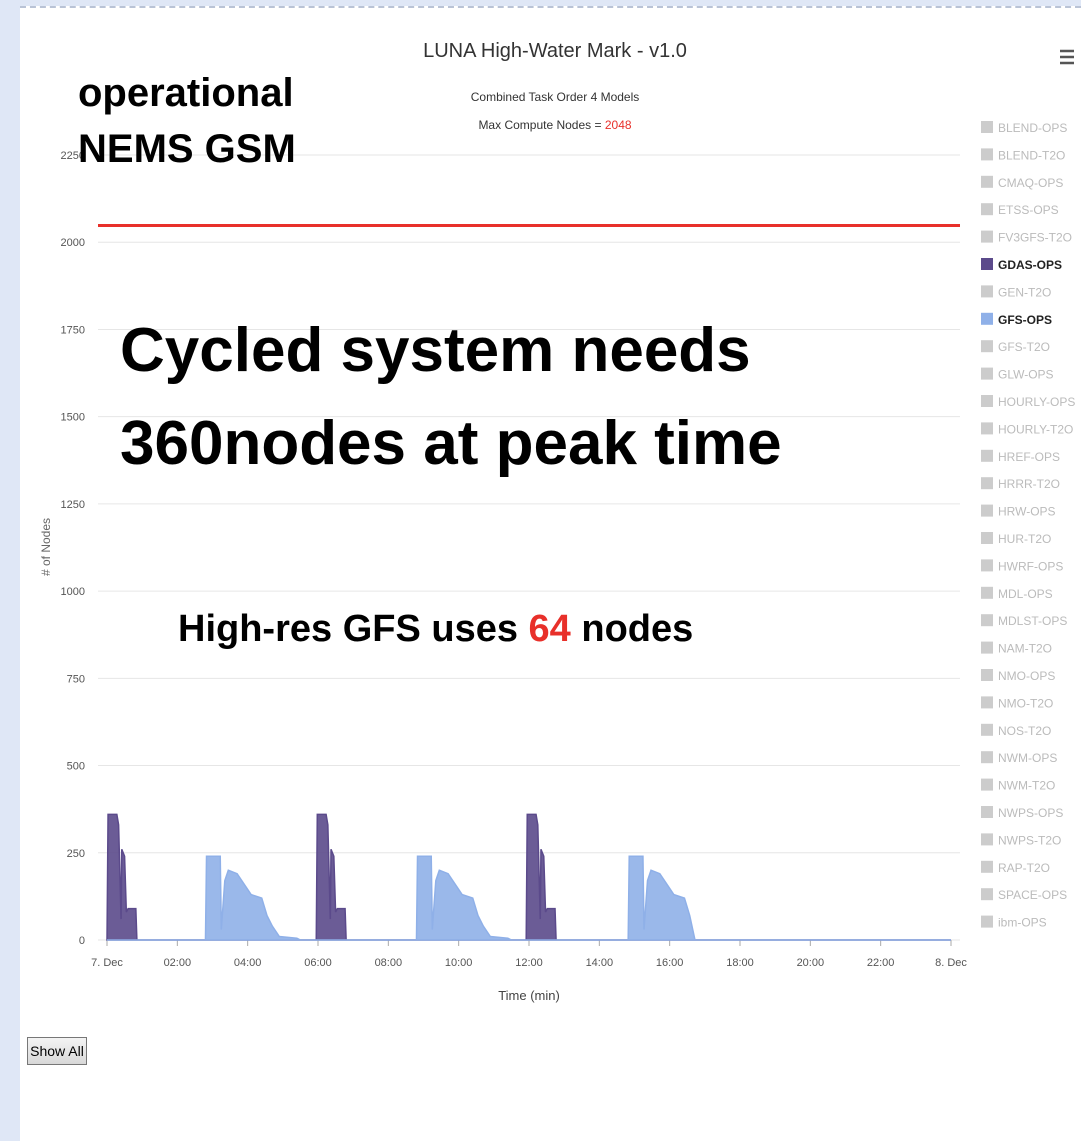  What do you see at coordinates (1029, 484) in the screenshot?
I see `legend-label: HRRR-T2O` at bounding box center [1029, 484].